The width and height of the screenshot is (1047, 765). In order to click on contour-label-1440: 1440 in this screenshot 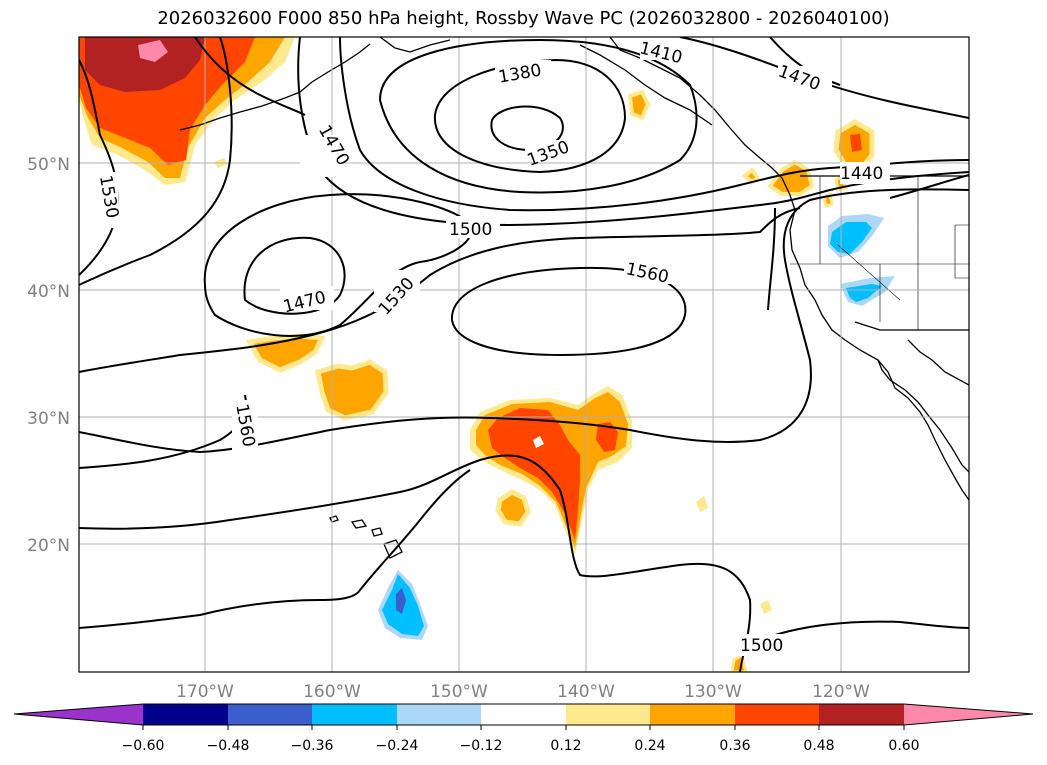, I will do `click(861, 174)`.